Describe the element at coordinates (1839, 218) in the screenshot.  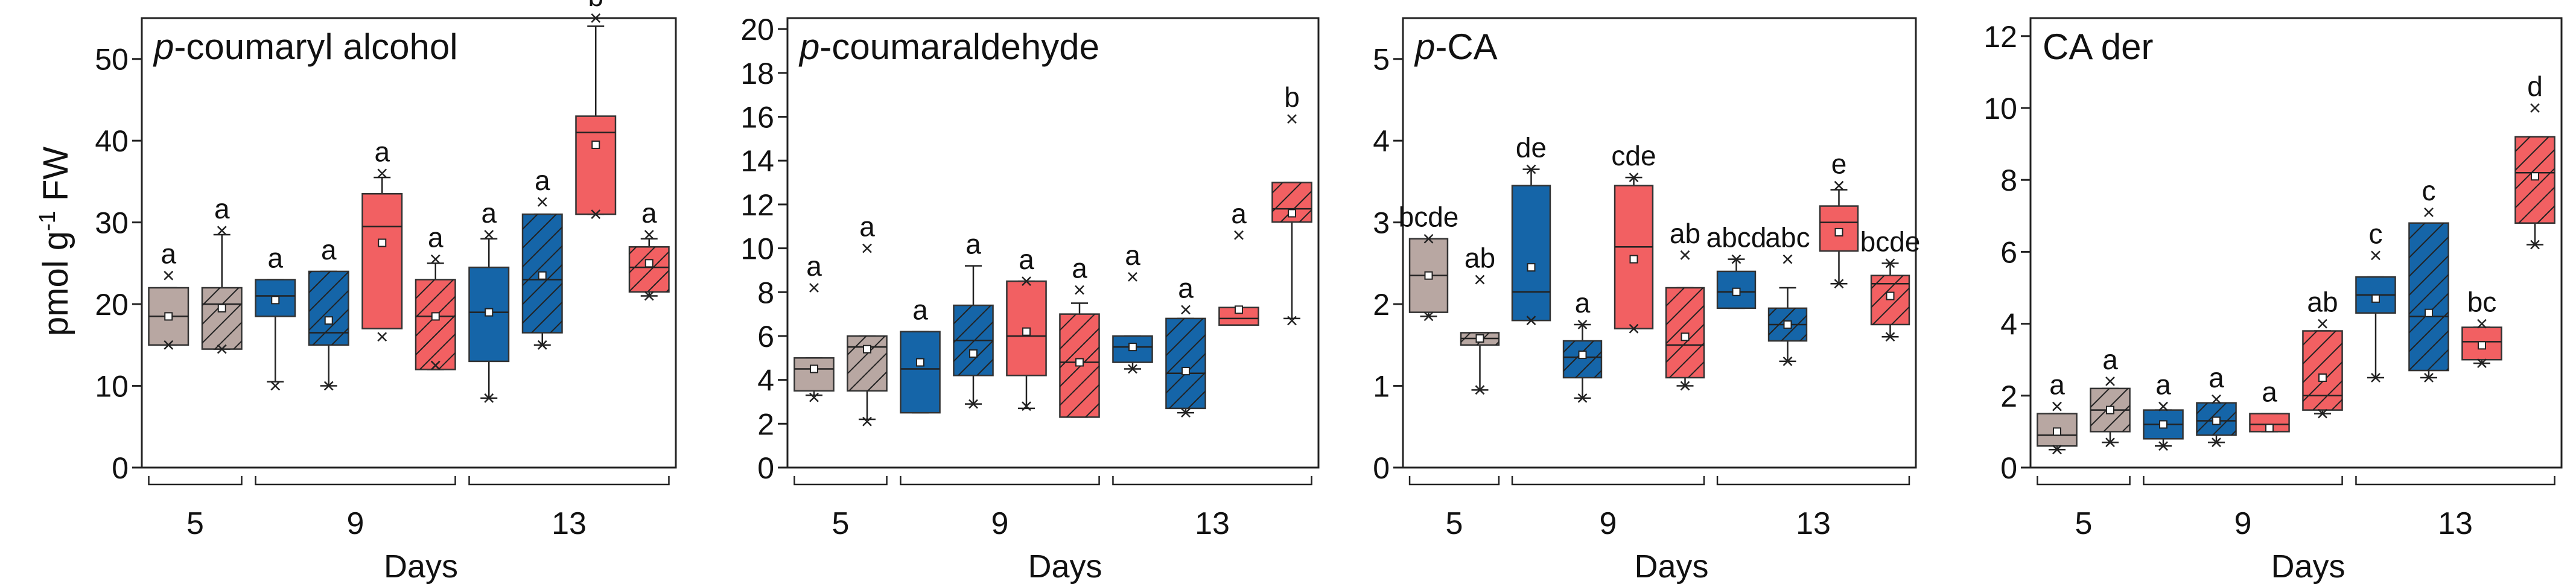
I see `box-9: e` at that location.